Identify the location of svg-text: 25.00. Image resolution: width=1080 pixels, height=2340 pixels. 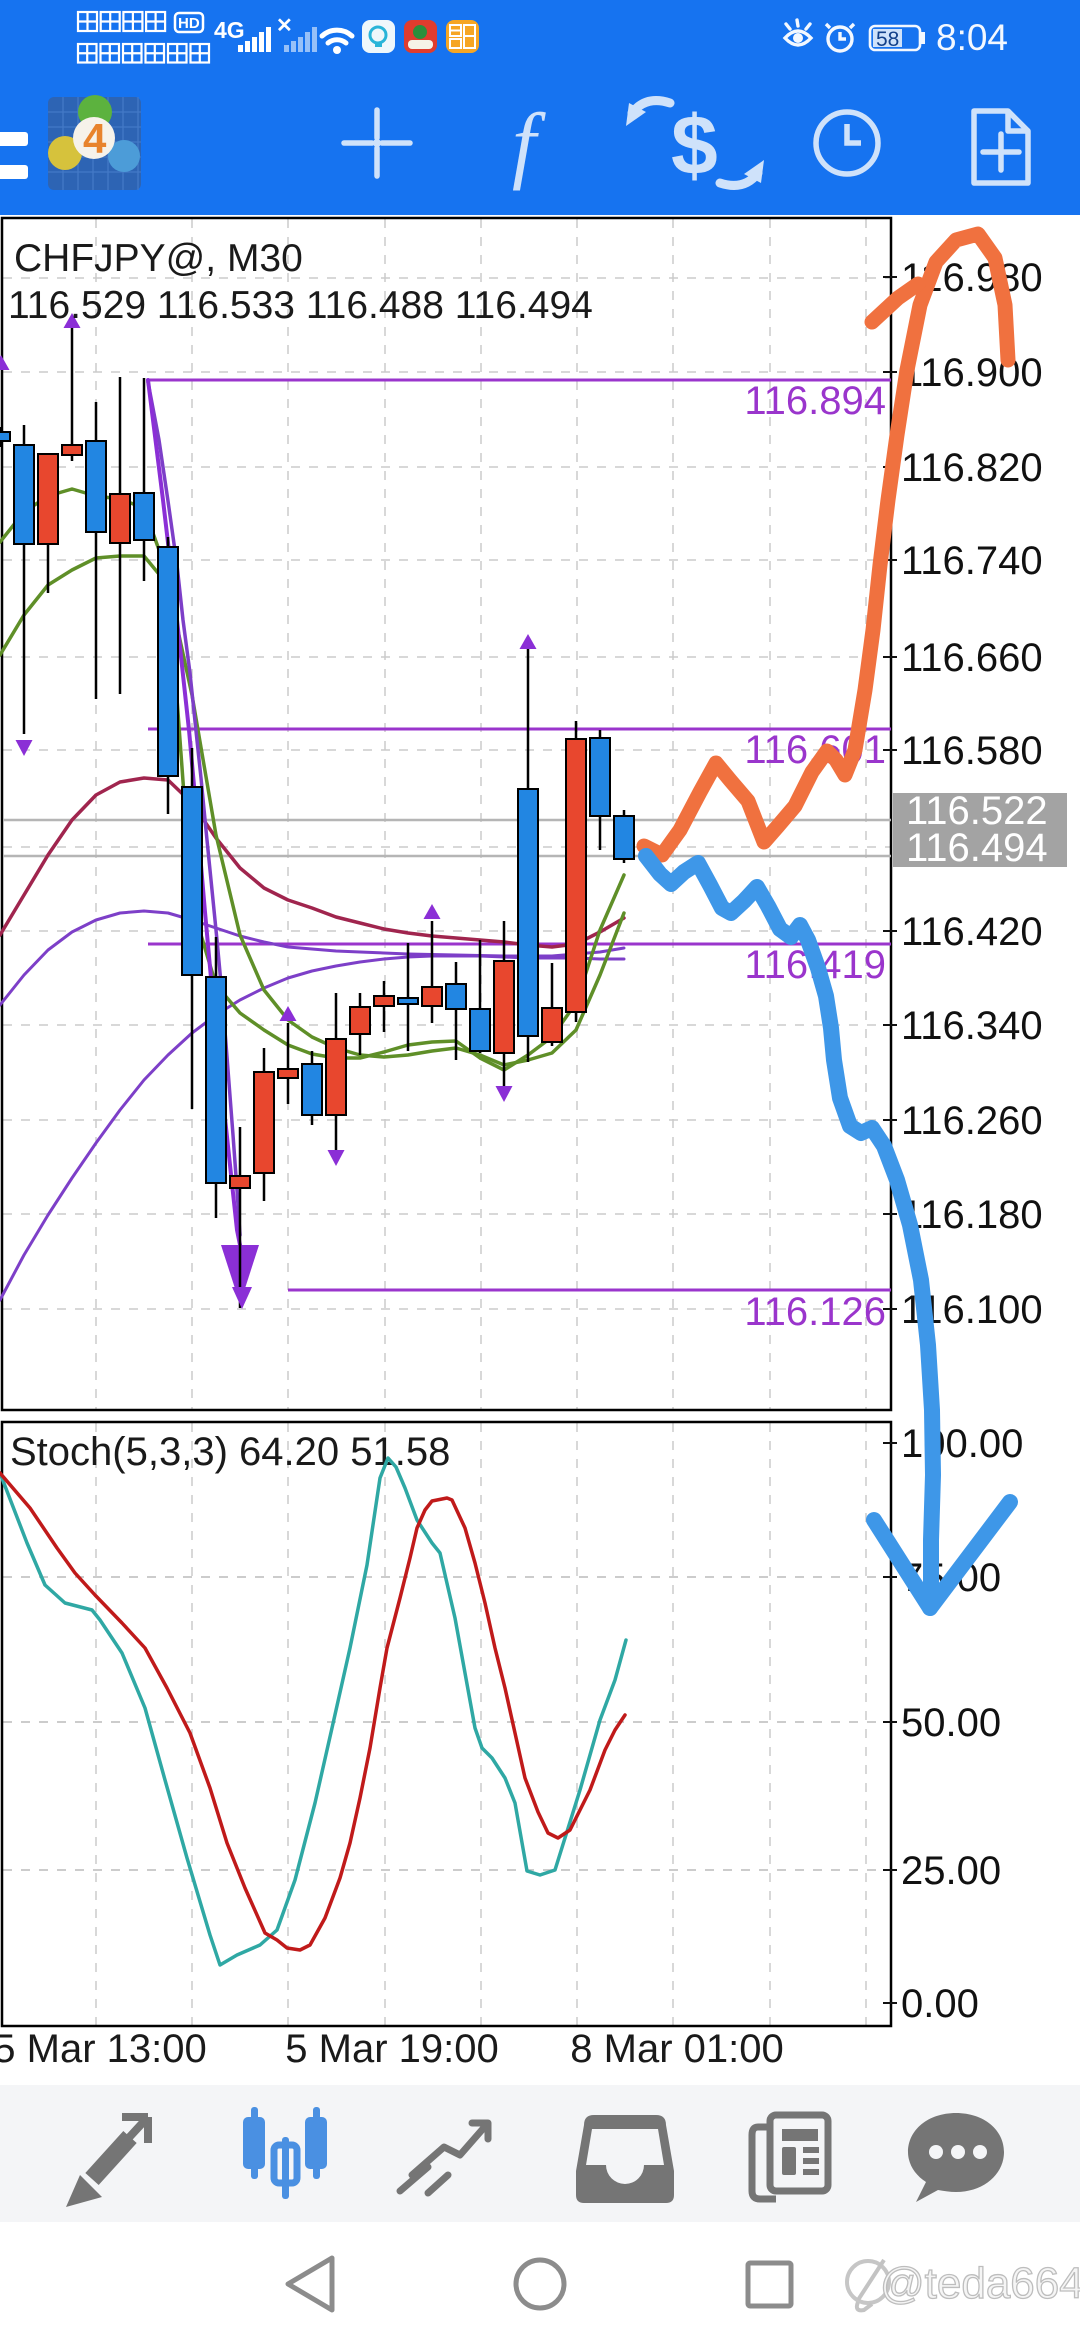
(951, 1871).